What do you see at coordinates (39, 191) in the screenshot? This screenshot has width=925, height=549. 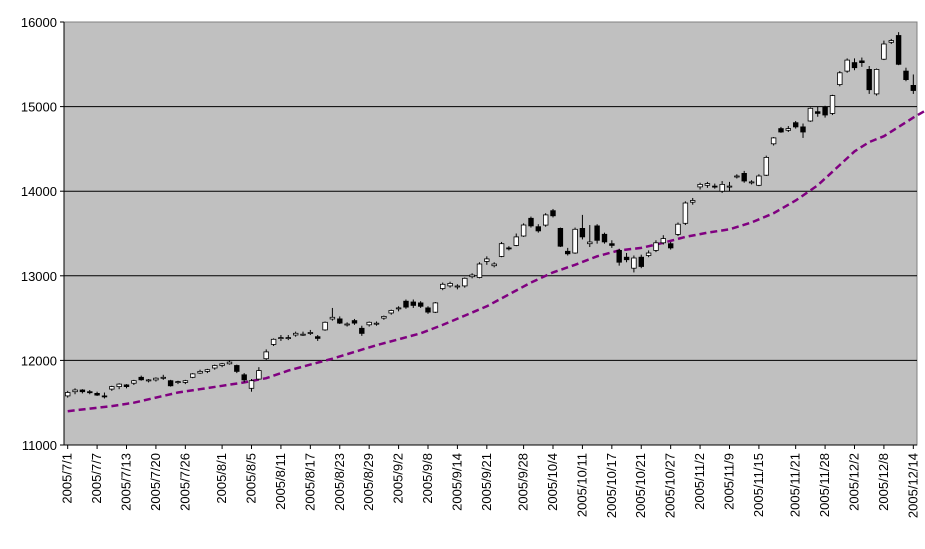 I see `y-tick-label: 14000` at bounding box center [39, 191].